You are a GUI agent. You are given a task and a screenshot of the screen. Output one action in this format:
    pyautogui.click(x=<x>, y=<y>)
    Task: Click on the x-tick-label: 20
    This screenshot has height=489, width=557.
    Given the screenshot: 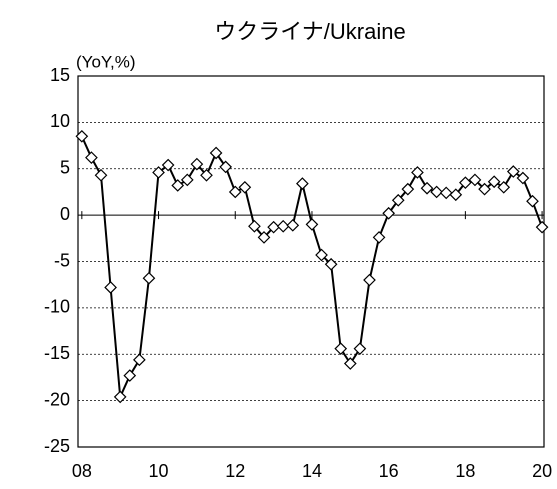 What is the action you would take?
    pyautogui.click(x=542, y=471)
    